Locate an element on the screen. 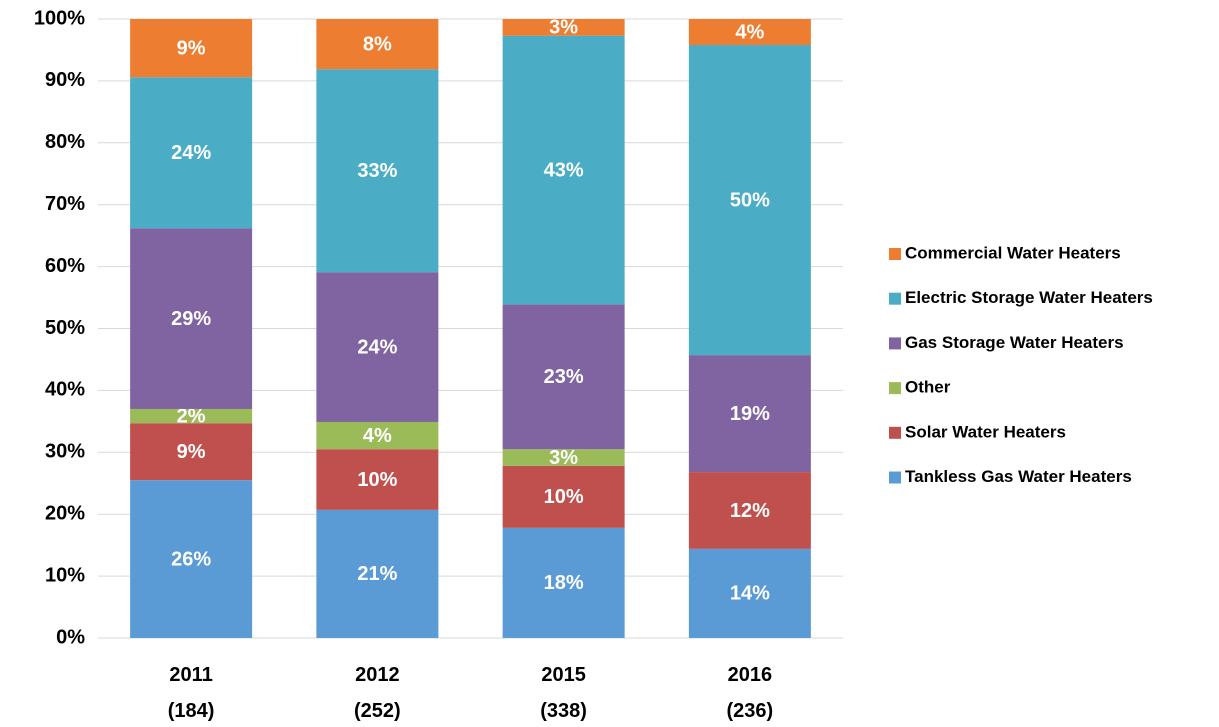  data-label: 29% is located at coordinates (191, 319).